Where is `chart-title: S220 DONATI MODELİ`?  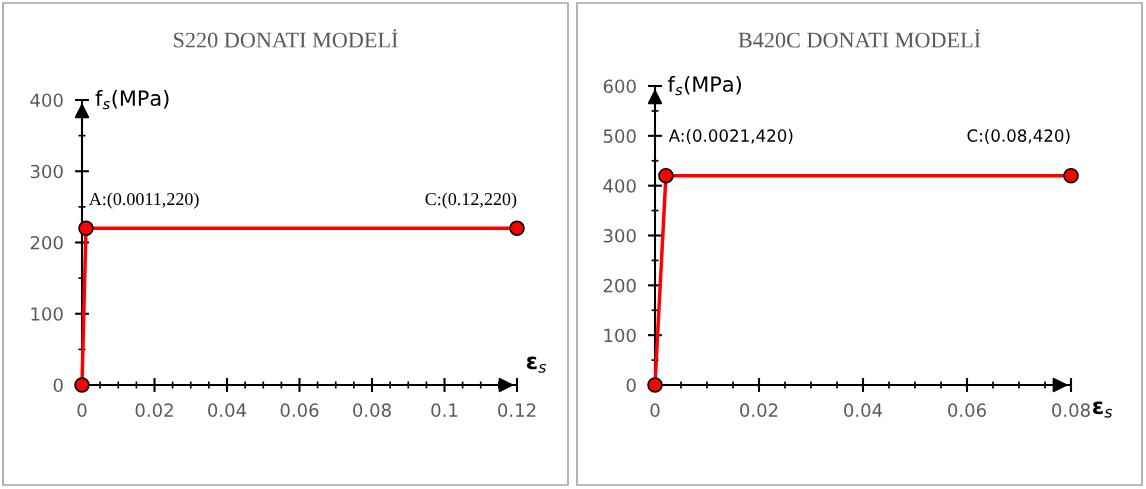 chart-title: S220 DONATI MODELİ is located at coordinates (286, 38).